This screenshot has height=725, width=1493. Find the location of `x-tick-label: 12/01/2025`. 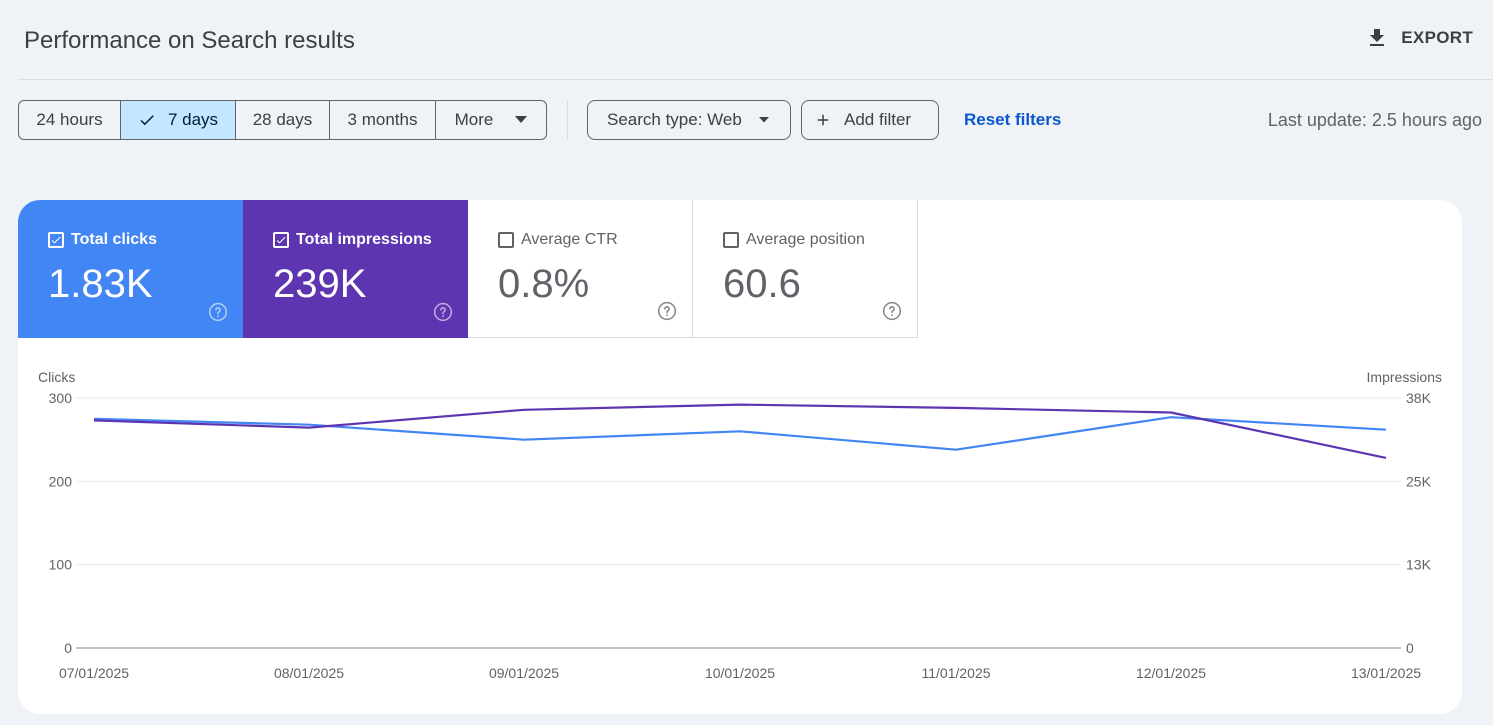

x-tick-label: 12/01/2025 is located at coordinates (1171, 673).